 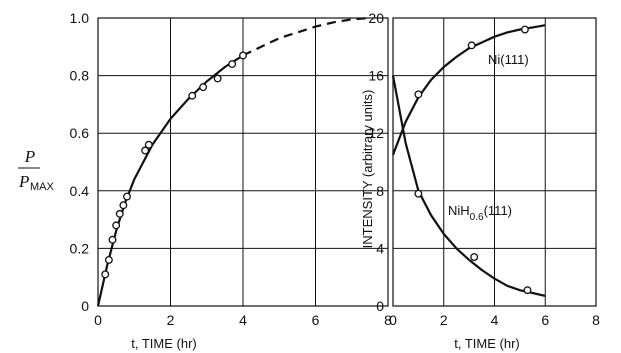 I want to click on left-y-tick-2: 0.4, so click(x=80, y=191).